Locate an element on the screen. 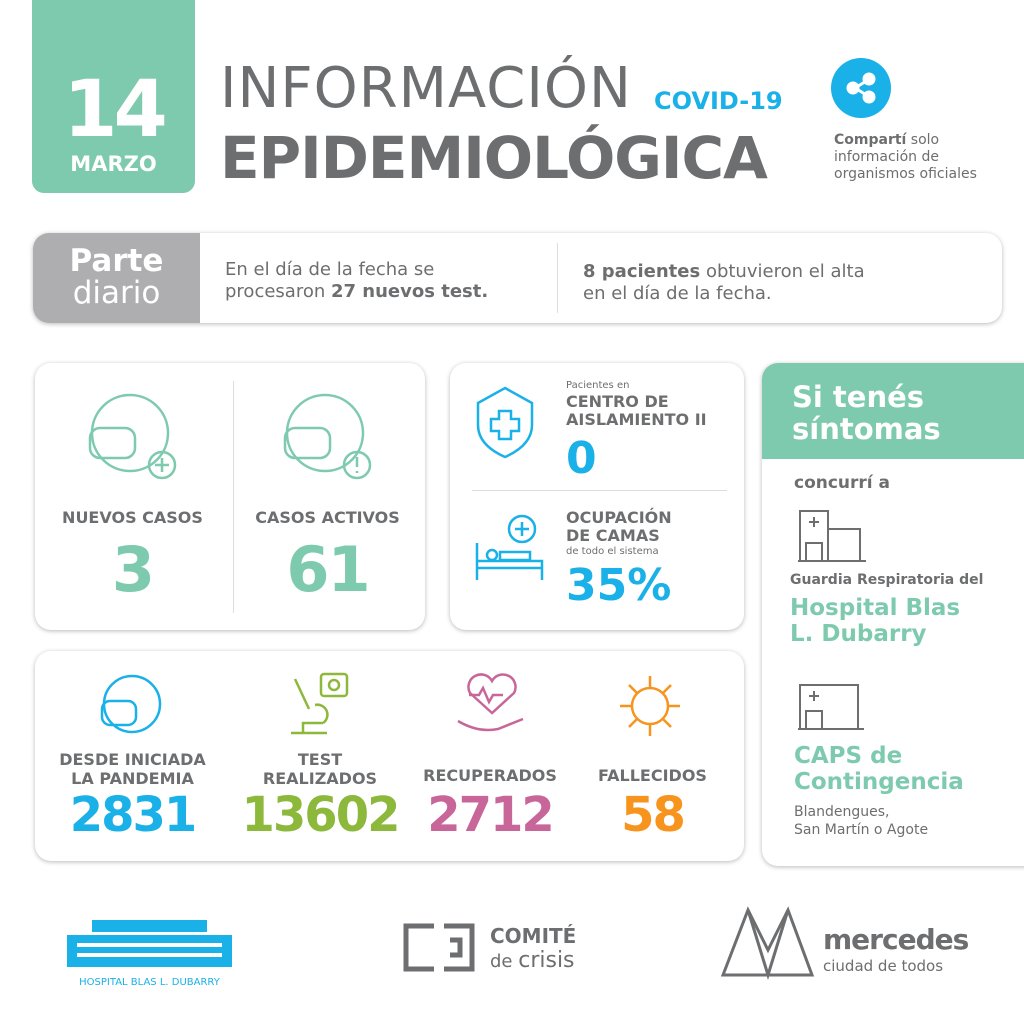 The width and height of the screenshot is (1024, 1024). total-label: RECUPERADOS is located at coordinates (490, 775).